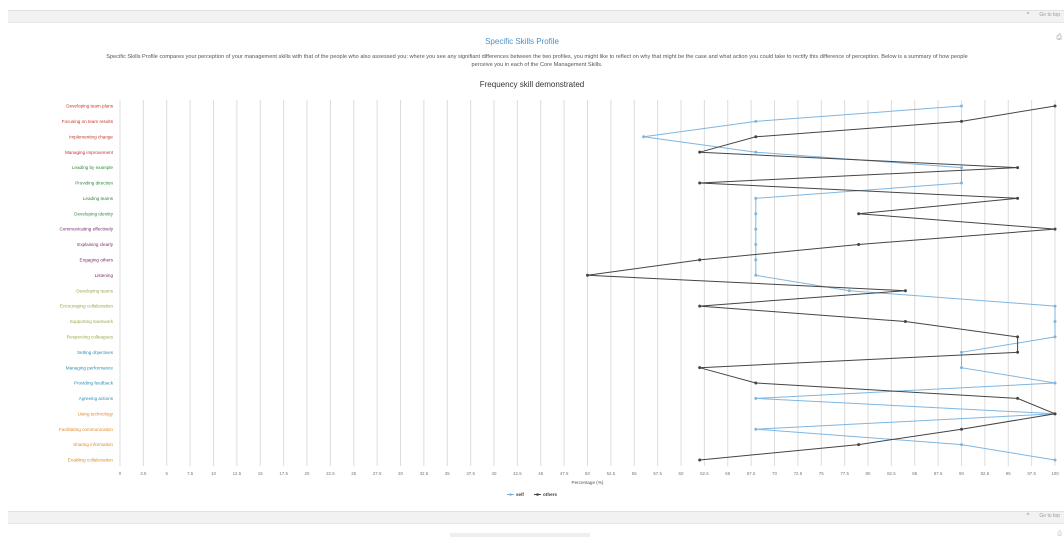 This screenshot has width=1064, height=539. Describe the element at coordinates (120, 473) in the screenshot. I see `x-tick-label: 0` at that location.